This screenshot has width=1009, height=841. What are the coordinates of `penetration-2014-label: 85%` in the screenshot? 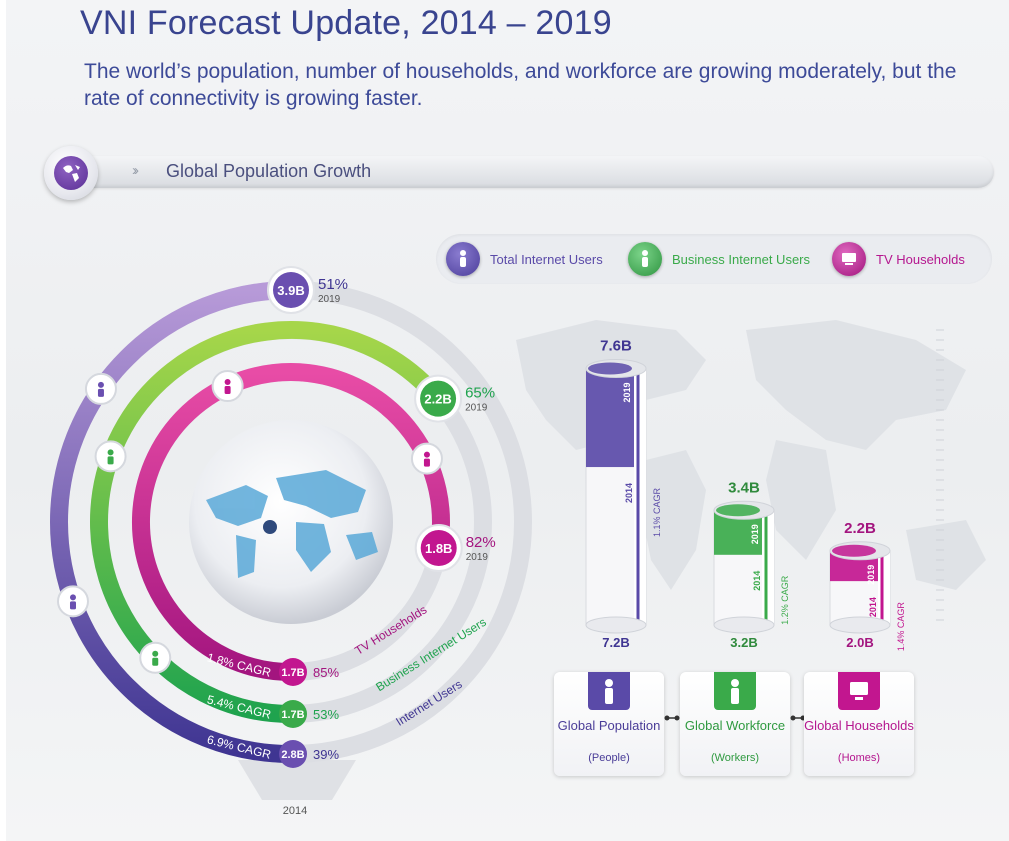 It's located at (326, 672).